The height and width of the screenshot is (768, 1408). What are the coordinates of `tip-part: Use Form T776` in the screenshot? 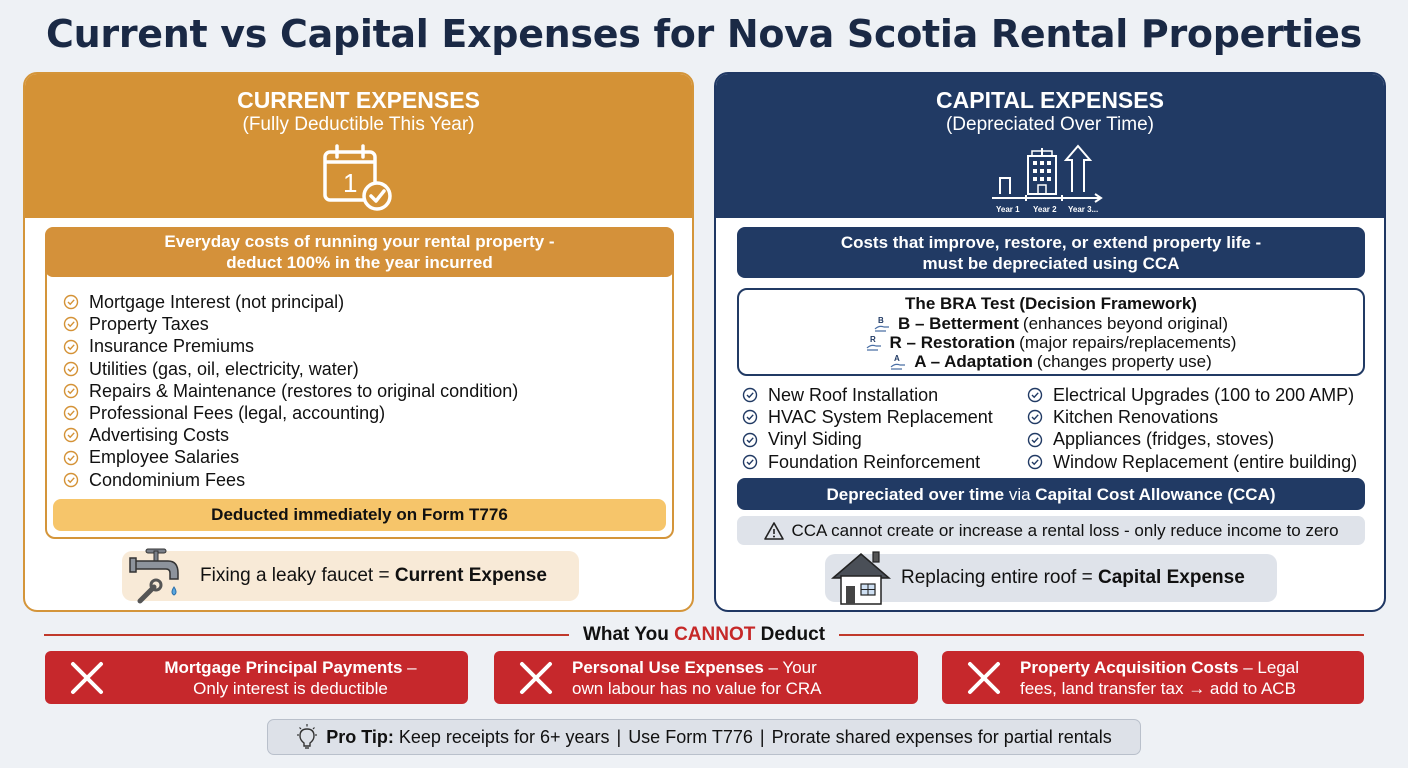 It's located at (690, 736).